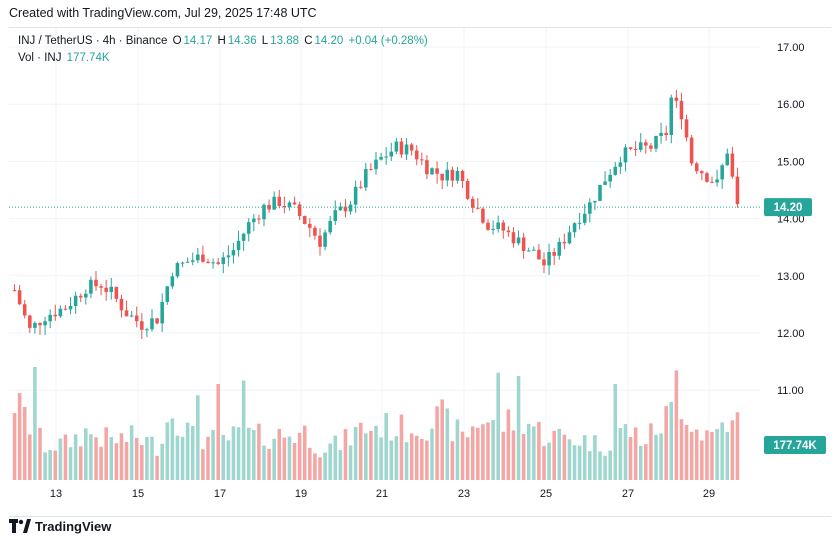 The width and height of the screenshot is (839, 543). Describe the element at coordinates (329, 41) in the screenshot. I see `close-value: 14.20` at that location.